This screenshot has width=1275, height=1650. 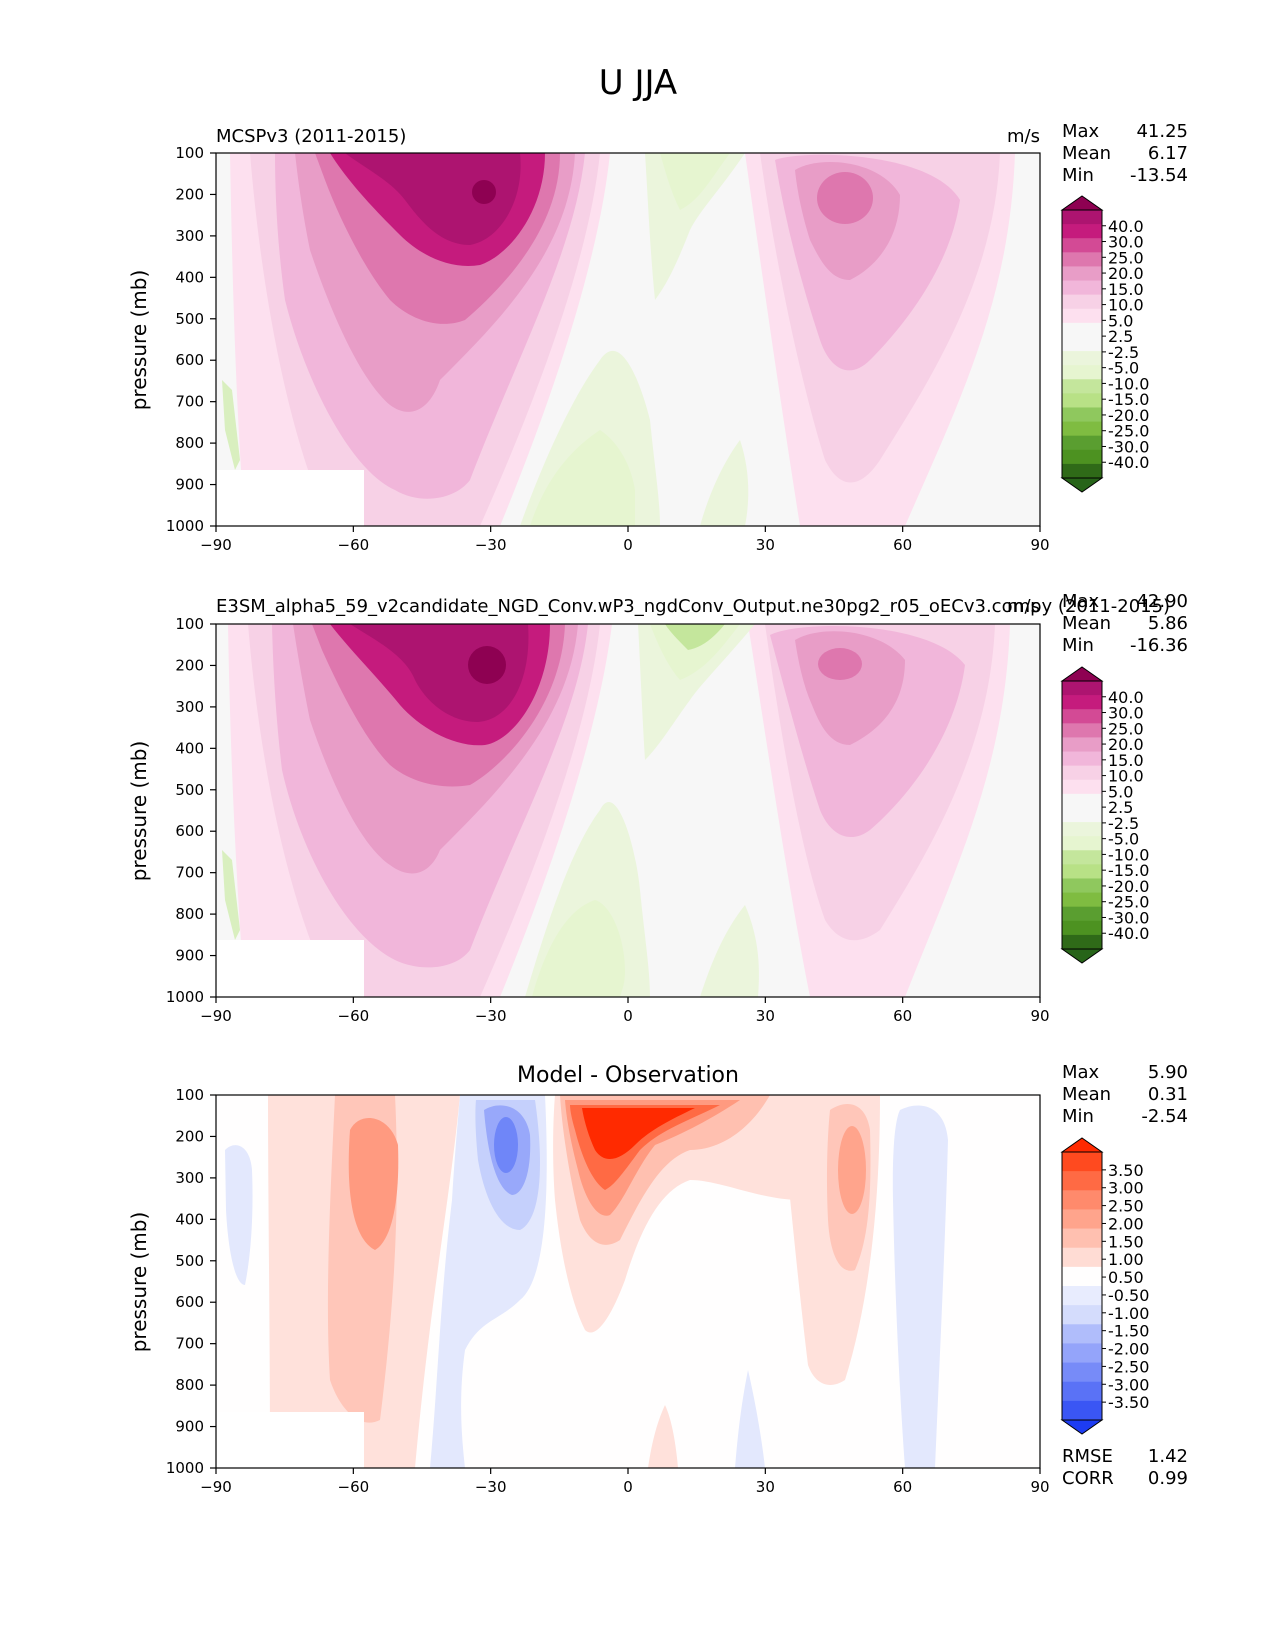 What do you see at coordinates (1123, 839) in the screenshot?
I see `colorbar-label: -5.0` at bounding box center [1123, 839].